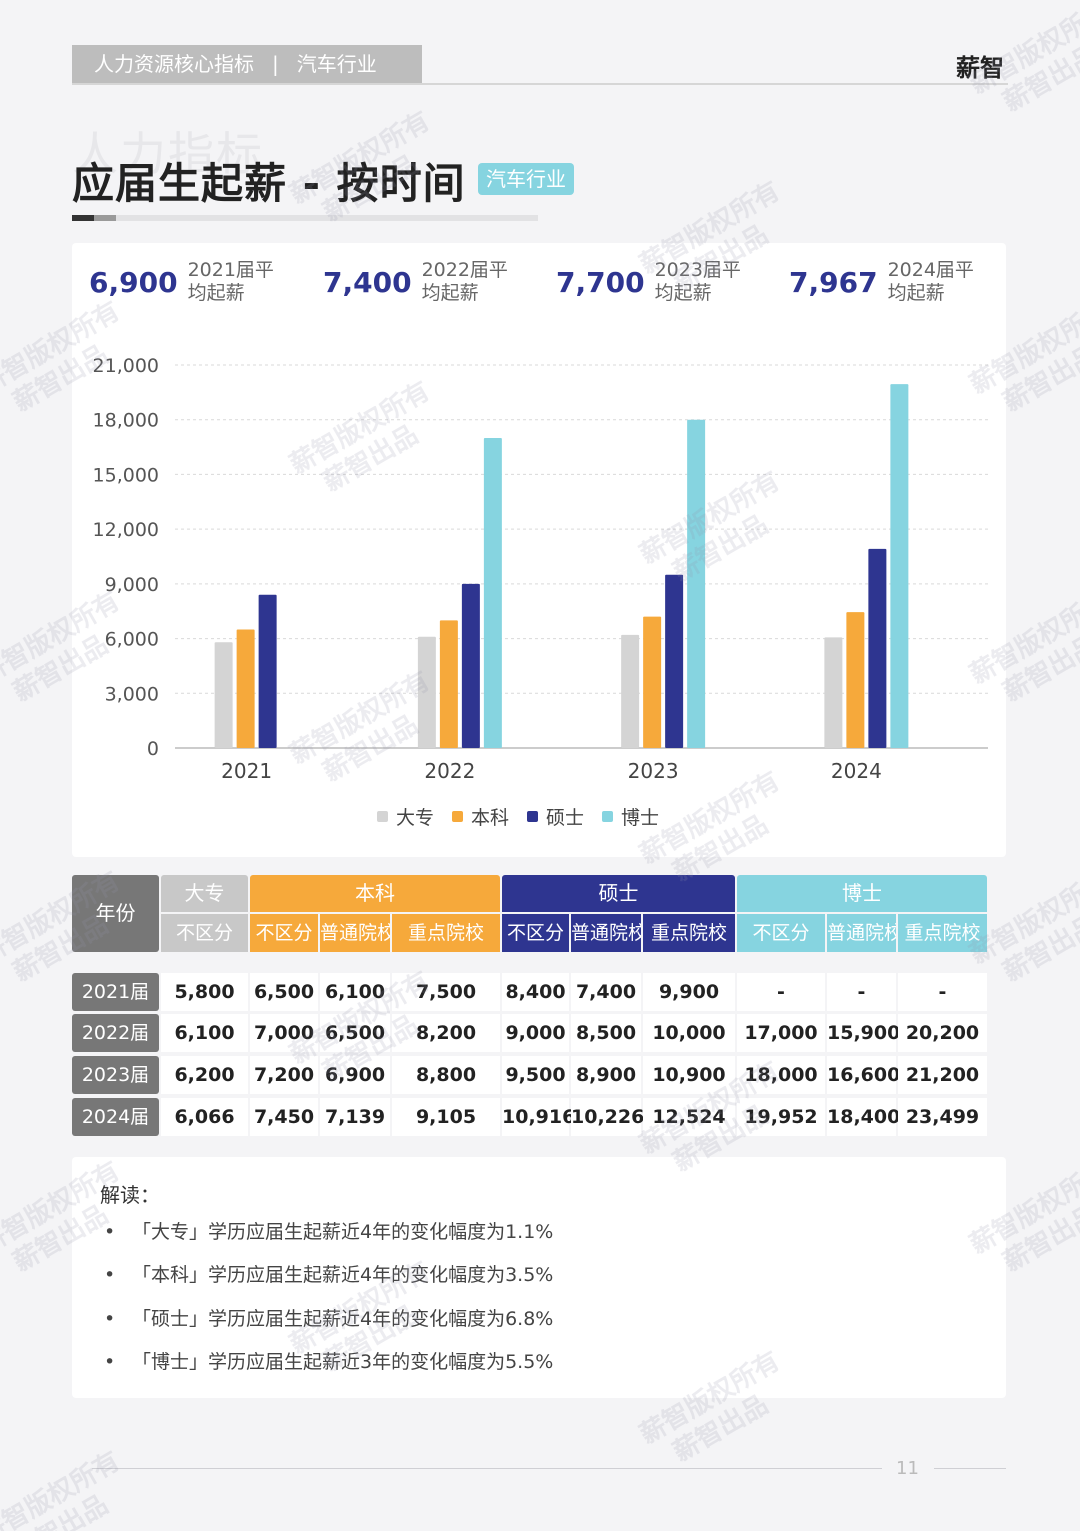 Image resolution: width=1080 pixels, height=1531 pixels. Describe the element at coordinates (689, 1033) in the screenshot. I see `table-cell: 10,000` at that location.